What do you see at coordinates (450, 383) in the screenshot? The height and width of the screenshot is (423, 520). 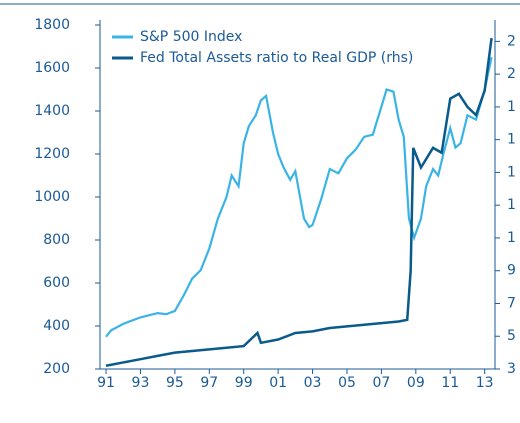 I see `x-tick-label: 11` at bounding box center [450, 383].